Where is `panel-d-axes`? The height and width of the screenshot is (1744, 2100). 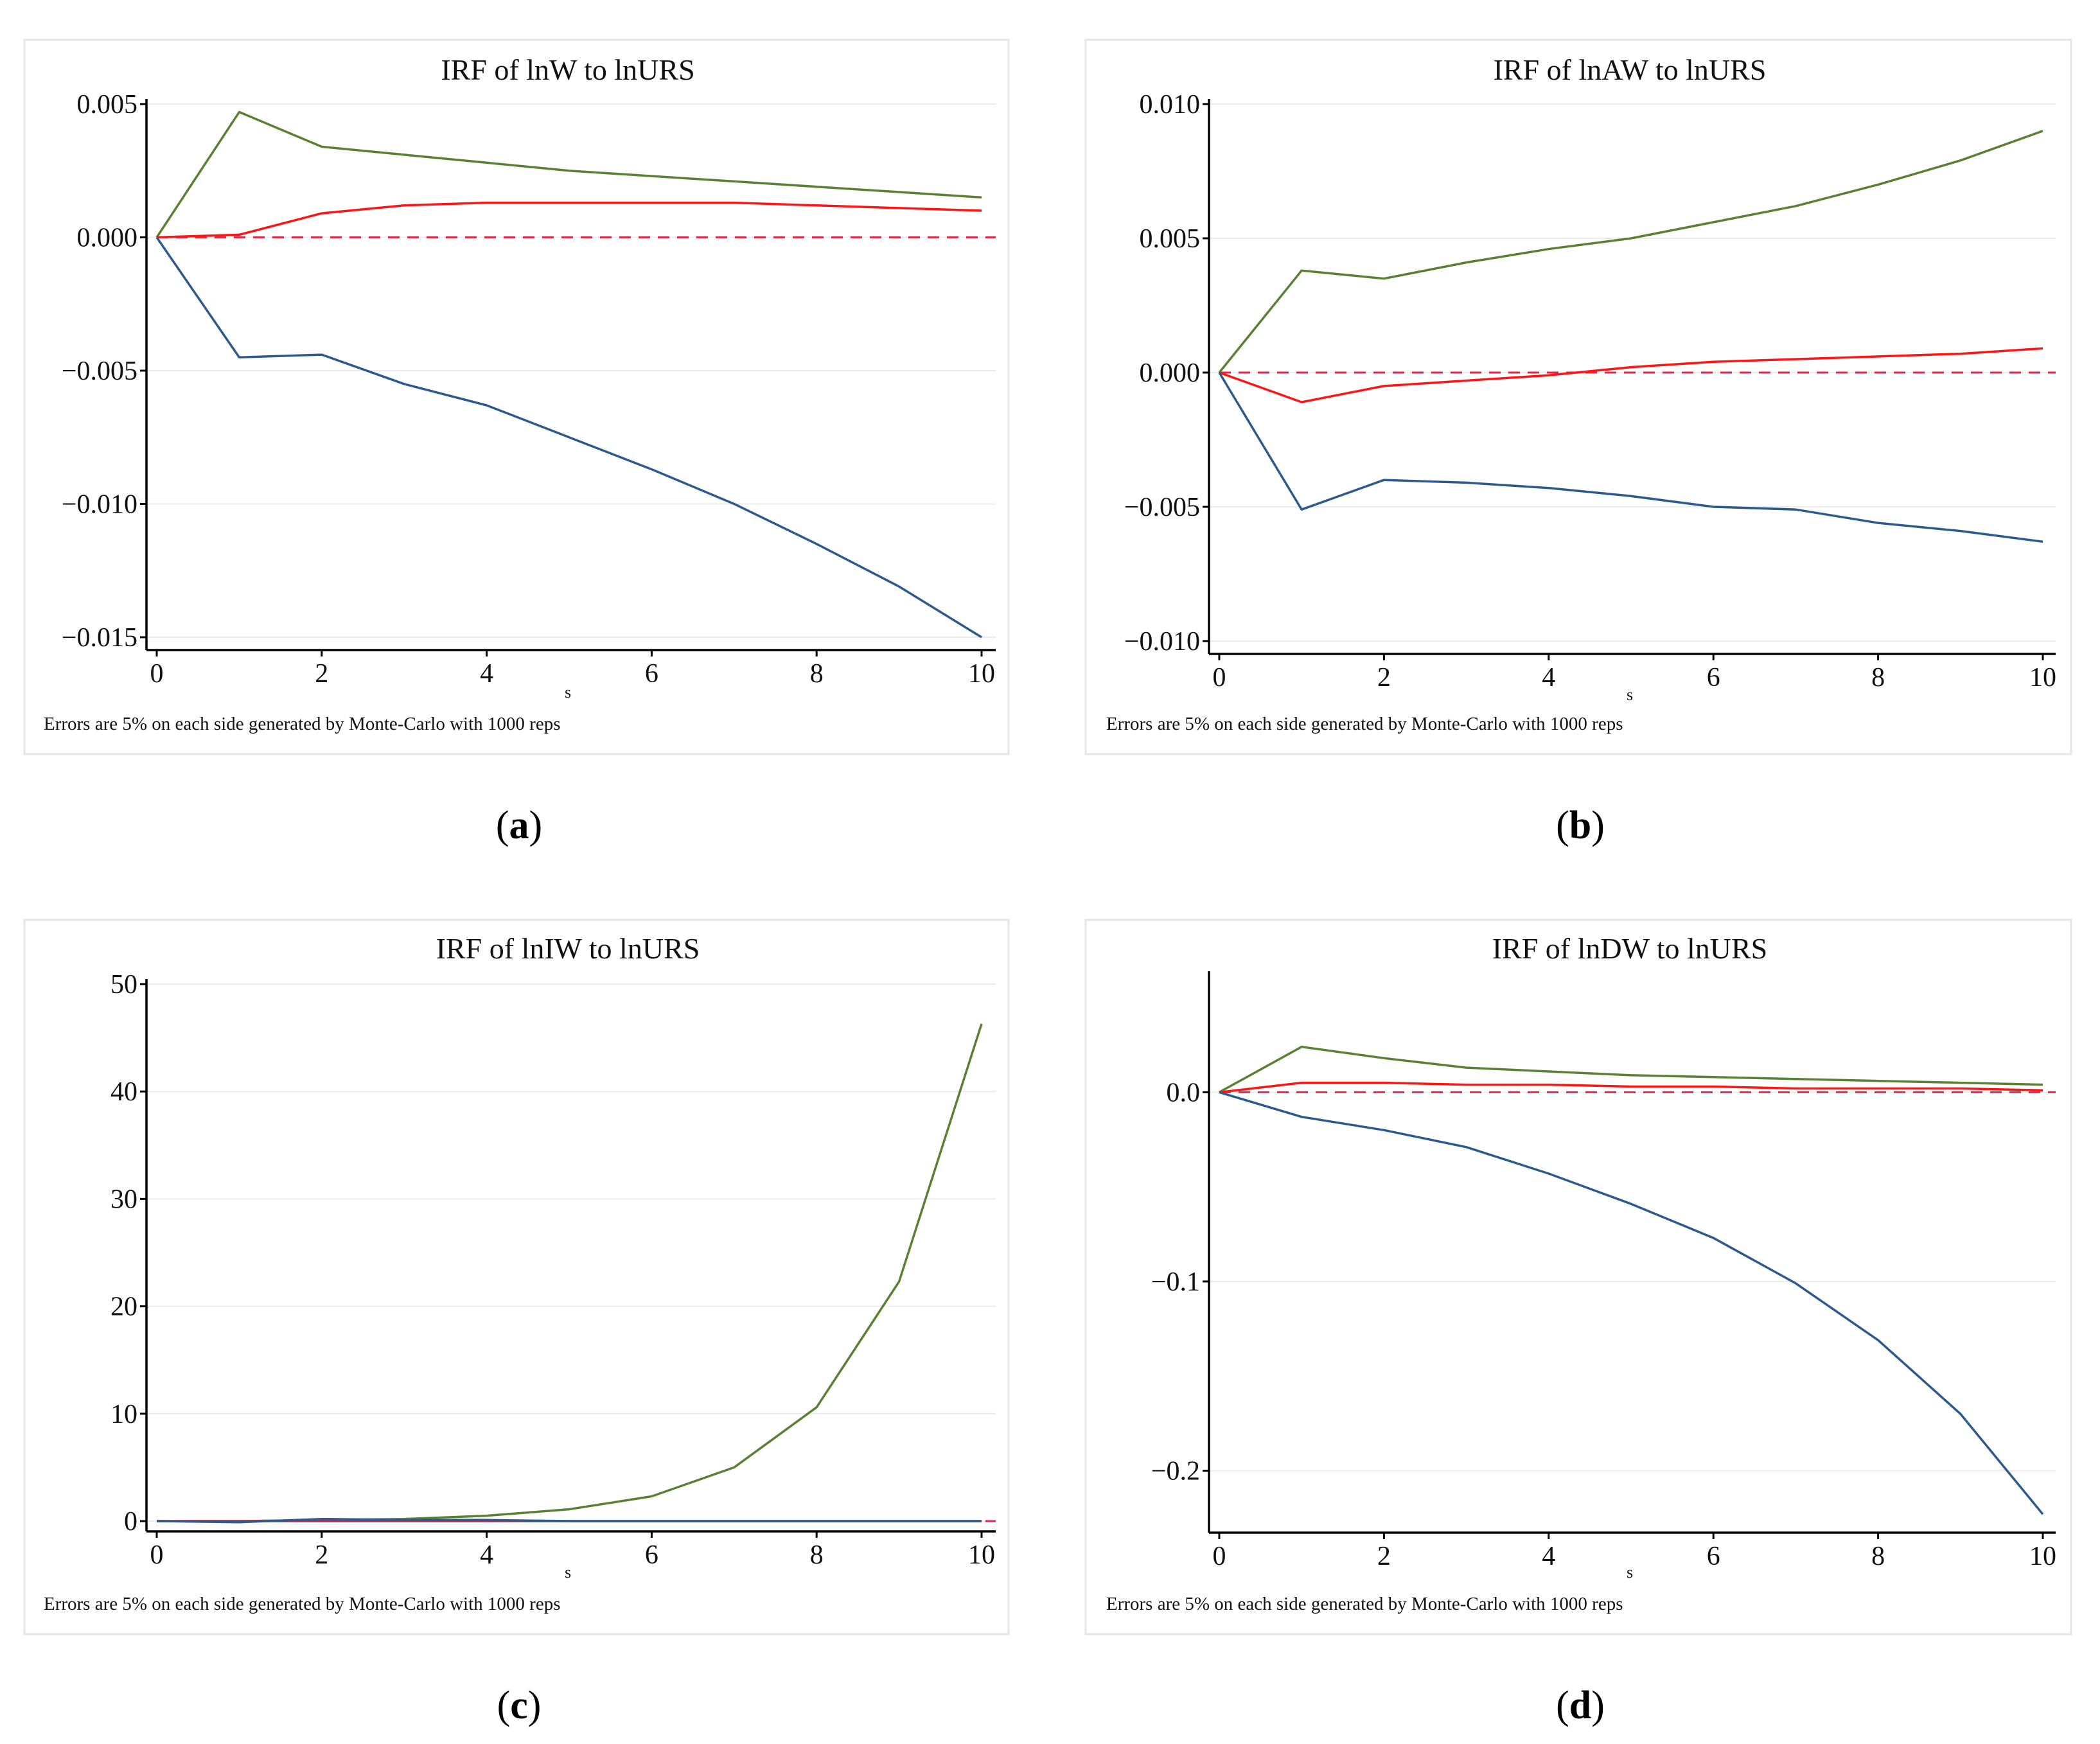 panel-d-axes is located at coordinates (1632, 1252).